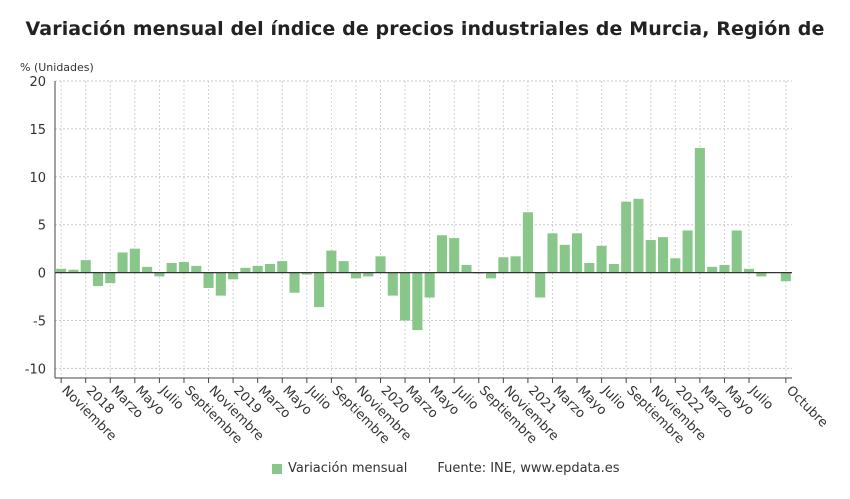 The image size is (850, 499). Describe the element at coordinates (35, 369) in the screenshot. I see `y-tick-label: -10` at that location.